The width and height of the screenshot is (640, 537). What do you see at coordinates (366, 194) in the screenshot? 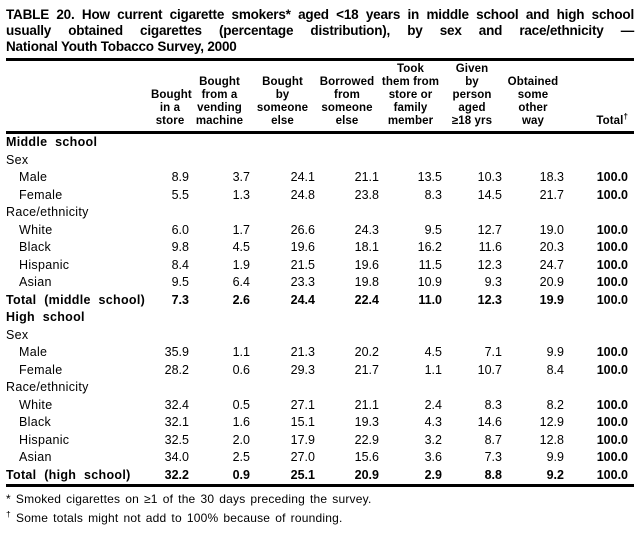
I see `value-cell: 23.8` at bounding box center [366, 194].